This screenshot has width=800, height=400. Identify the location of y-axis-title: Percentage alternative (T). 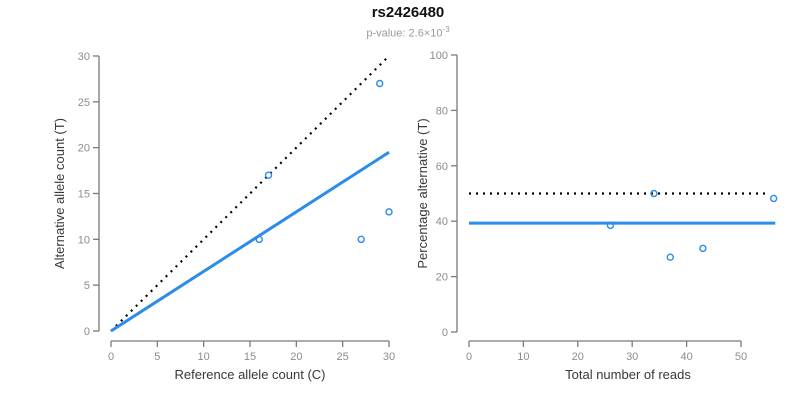
(422, 193).